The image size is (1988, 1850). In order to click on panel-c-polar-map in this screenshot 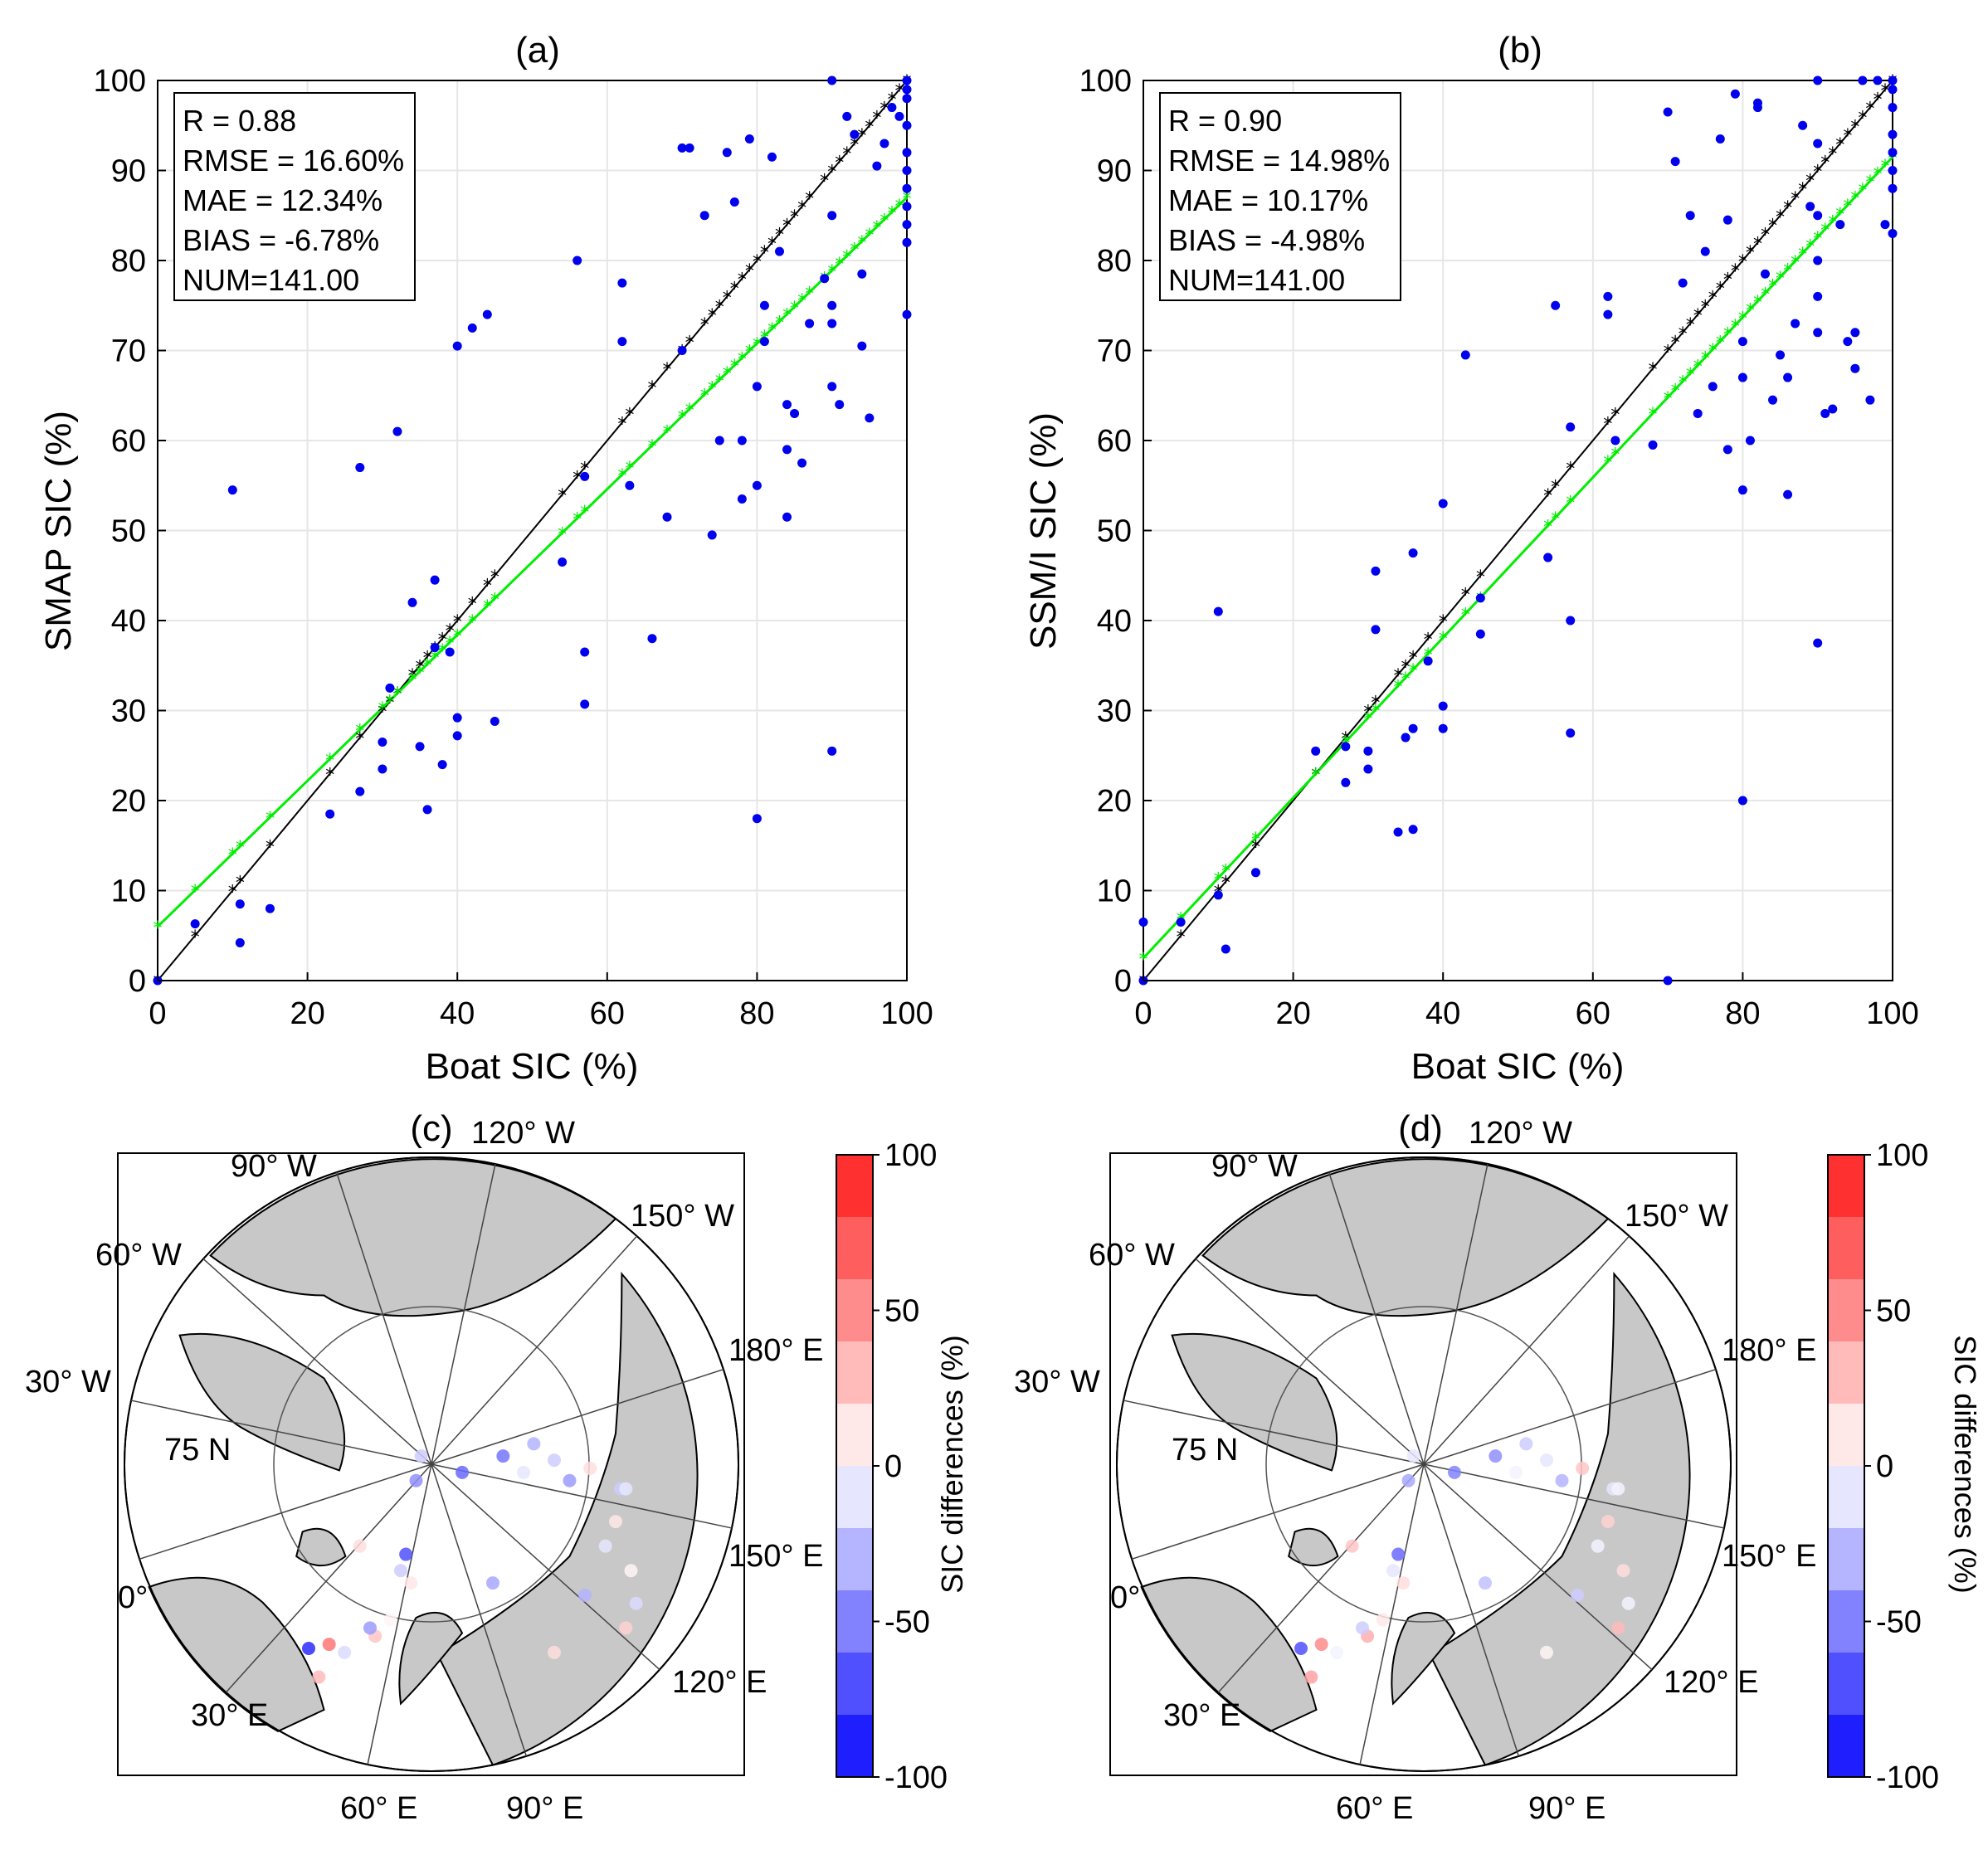, I will do `click(432, 1464)`.